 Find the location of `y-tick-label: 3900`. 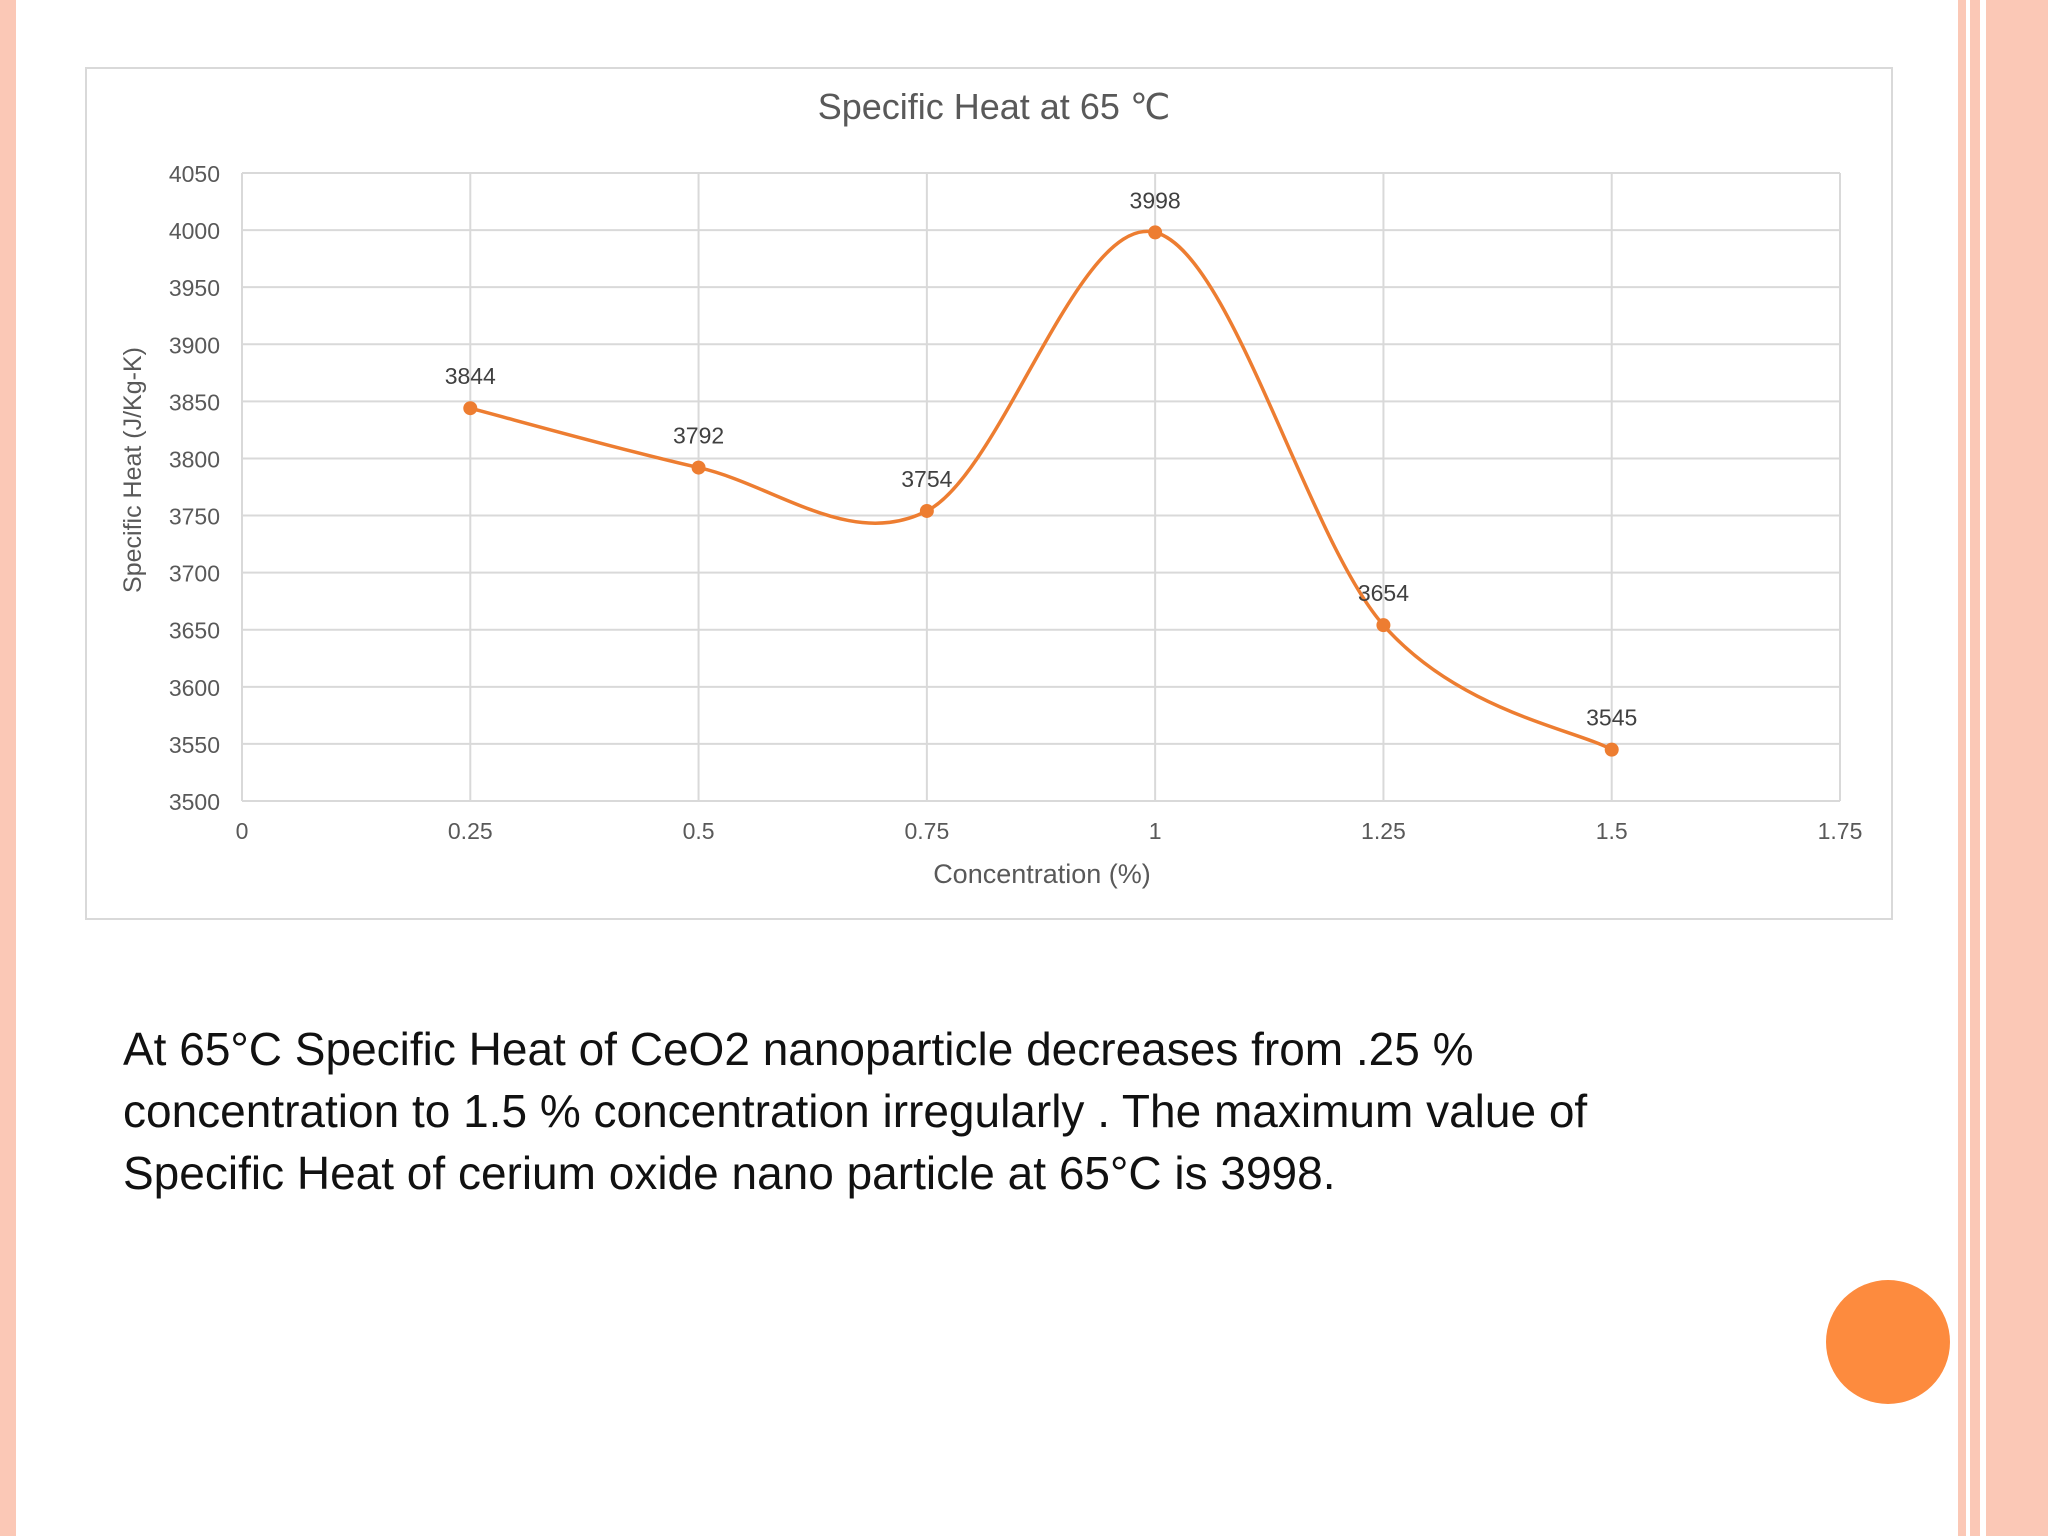

y-tick-label: 3900 is located at coordinates (194, 345).